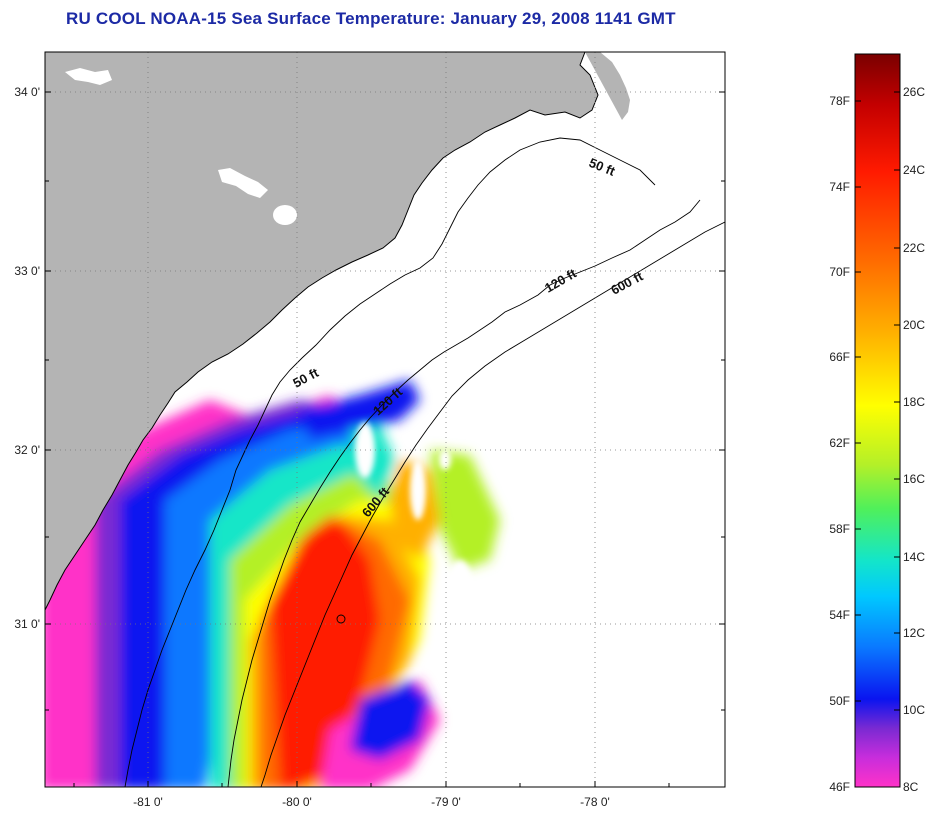 This screenshot has height=817, width=928. I want to click on lat-label-31: 31 0', so click(27, 624).